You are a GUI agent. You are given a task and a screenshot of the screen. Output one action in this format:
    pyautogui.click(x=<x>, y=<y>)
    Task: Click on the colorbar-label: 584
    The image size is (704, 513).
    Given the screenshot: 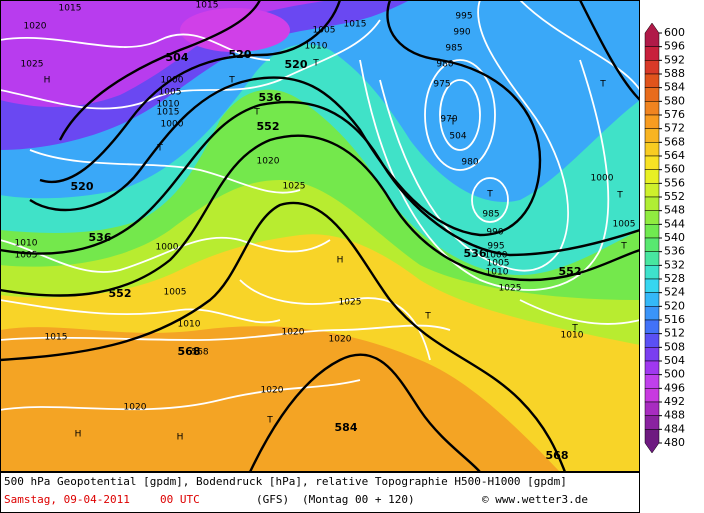 What is the action you would take?
    pyautogui.click(x=674, y=87)
    